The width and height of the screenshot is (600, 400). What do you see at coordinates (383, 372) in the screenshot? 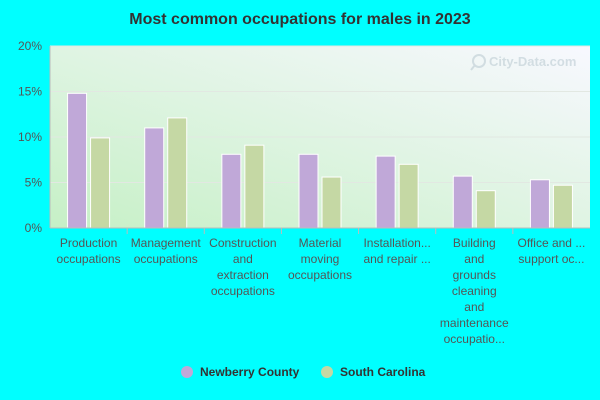
I see `legend-label: South Carolina` at bounding box center [383, 372].